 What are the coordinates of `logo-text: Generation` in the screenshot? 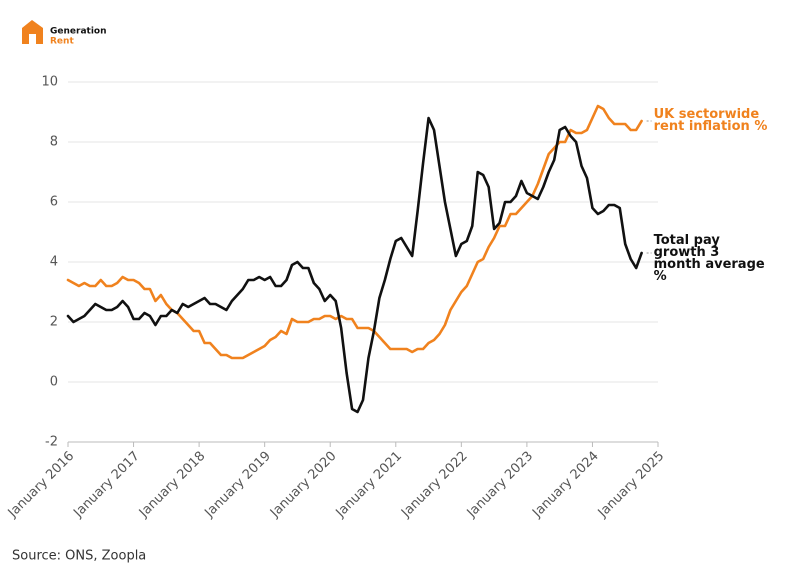 It's located at (78, 32).